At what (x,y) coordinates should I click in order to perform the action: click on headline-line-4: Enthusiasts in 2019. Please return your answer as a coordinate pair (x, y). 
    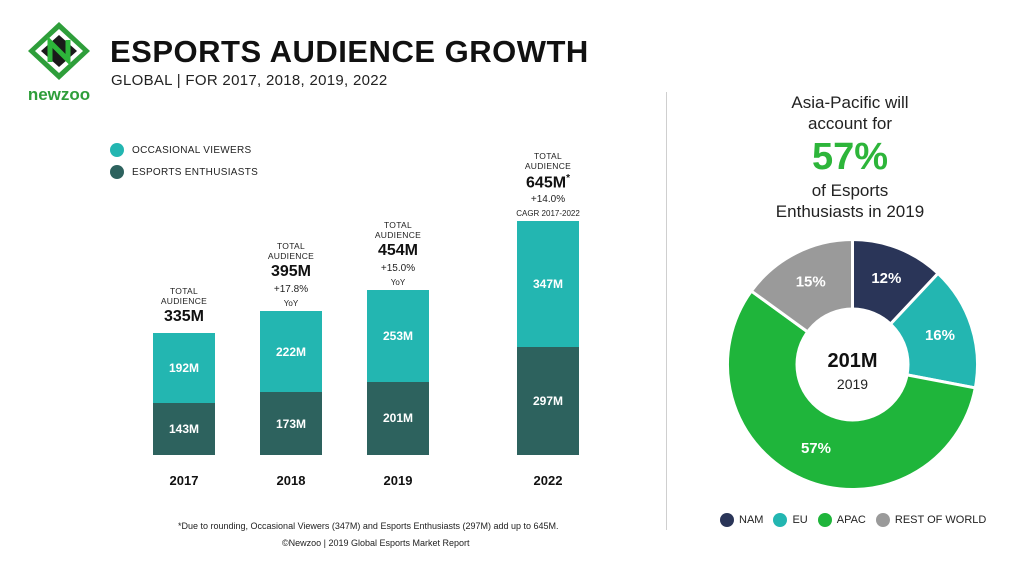
    Looking at the image, I should click on (850, 211).